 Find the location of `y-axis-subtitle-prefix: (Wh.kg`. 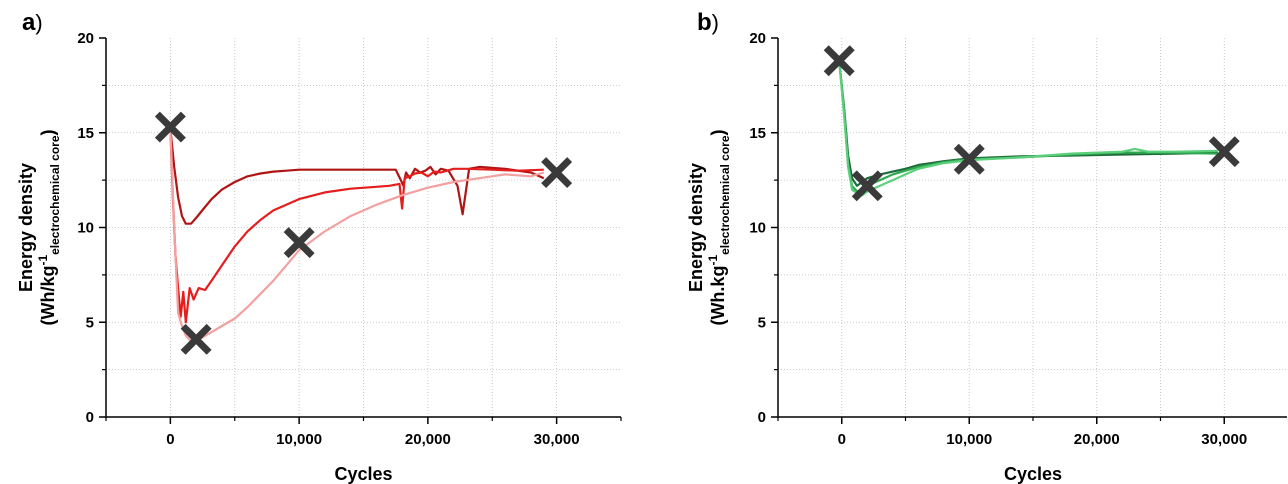

y-axis-subtitle-prefix: (Wh.kg is located at coordinates (718, 296).